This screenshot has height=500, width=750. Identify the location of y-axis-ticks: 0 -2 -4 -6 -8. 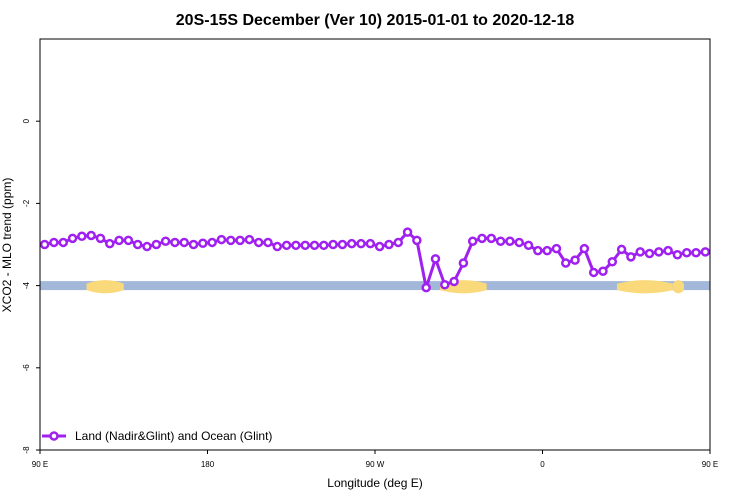
(31, 286).